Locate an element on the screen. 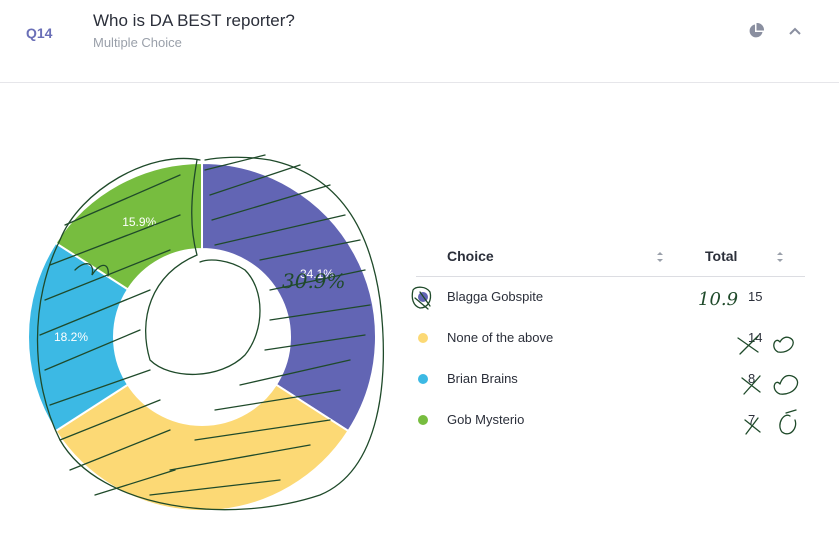  question-type: Multiple Choice is located at coordinates (137, 42).